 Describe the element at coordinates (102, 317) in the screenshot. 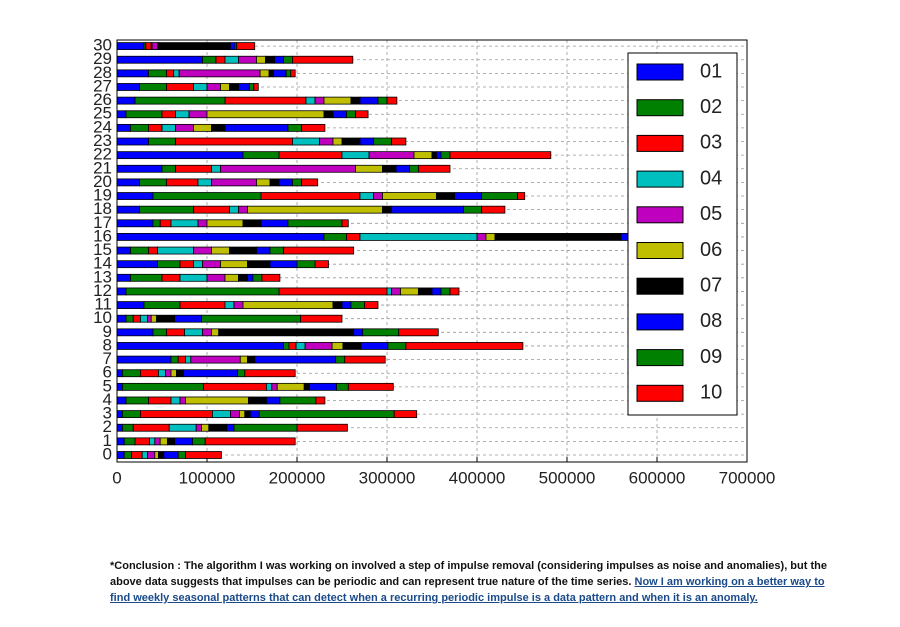

I see `y-tick-label: 10` at that location.